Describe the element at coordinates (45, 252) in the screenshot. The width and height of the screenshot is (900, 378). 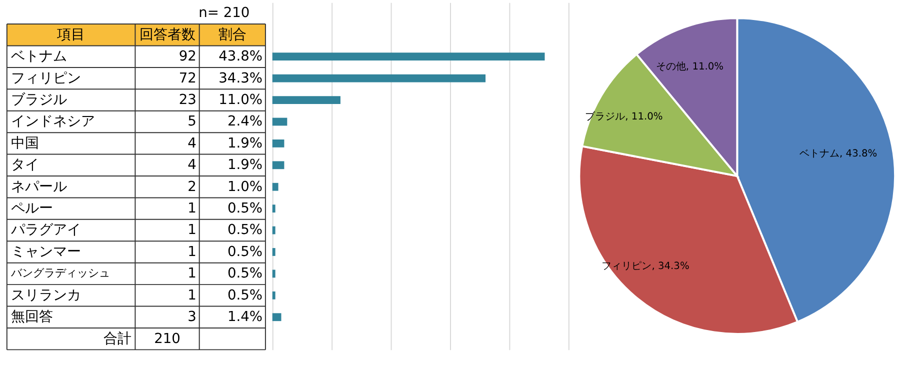
I see `y-tick-label: ミャンマー` at that location.